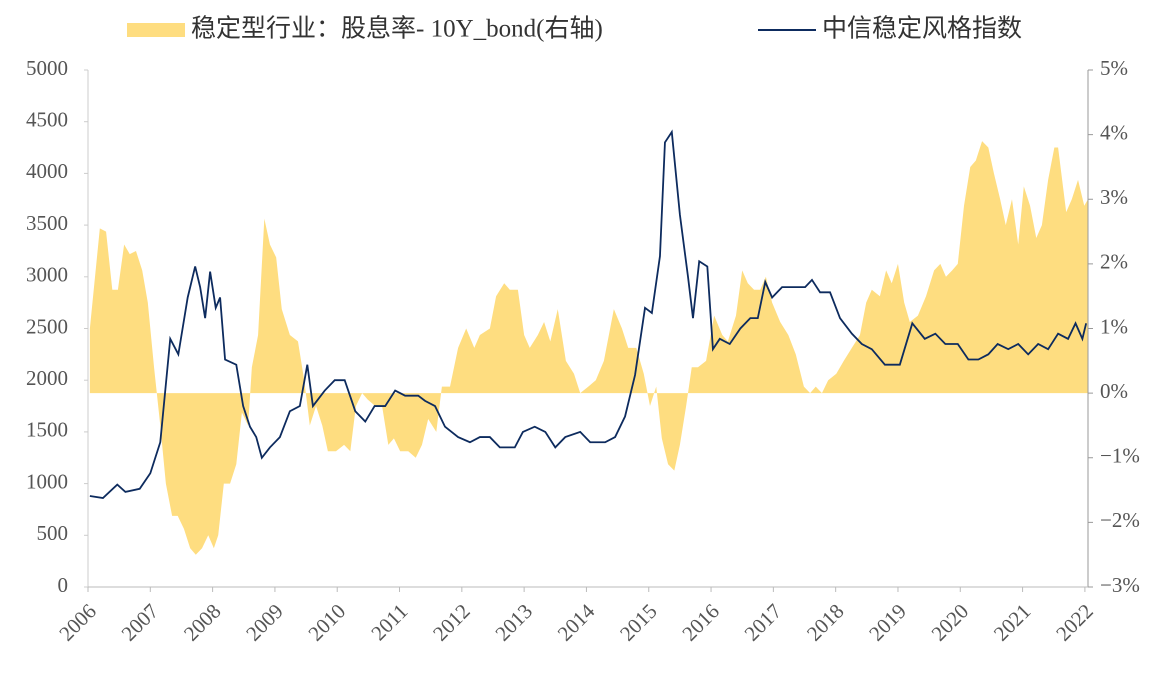  I want to click on x-tick-label: 2007, so click(140, 622).